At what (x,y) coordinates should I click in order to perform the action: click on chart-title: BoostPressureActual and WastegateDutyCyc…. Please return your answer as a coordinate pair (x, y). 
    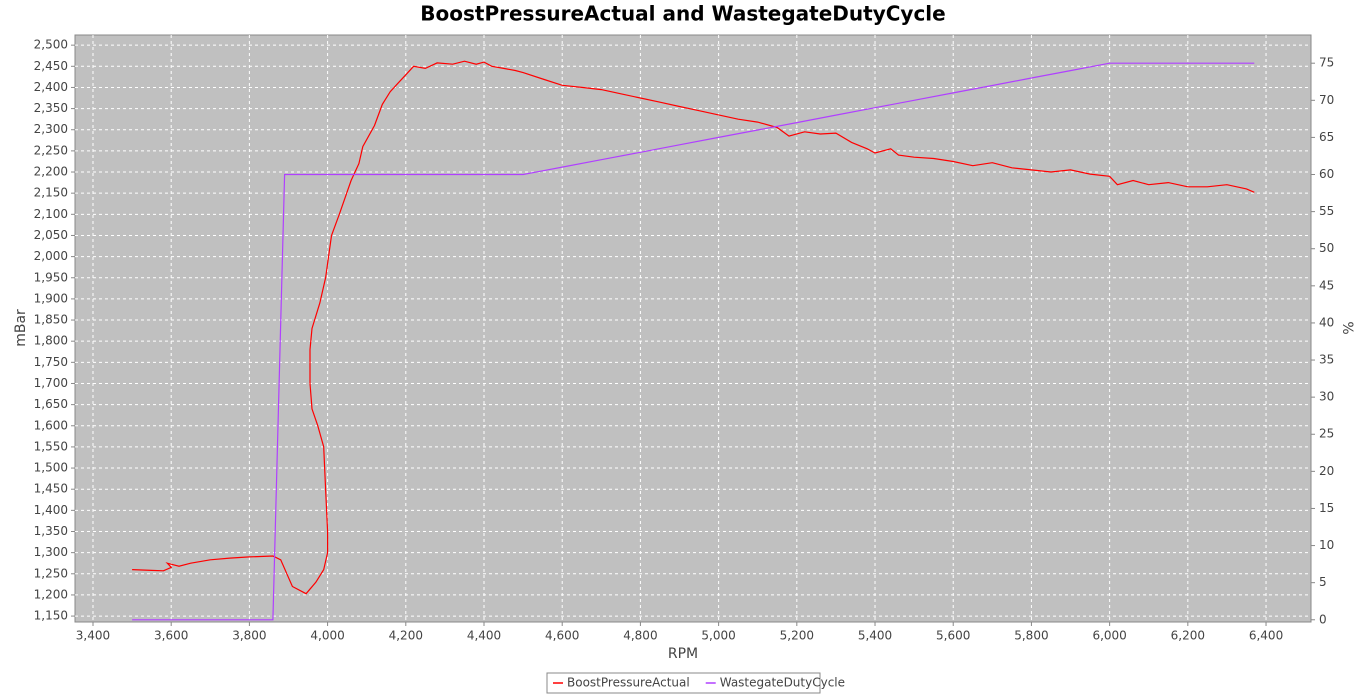
    Looking at the image, I should click on (682, 14).